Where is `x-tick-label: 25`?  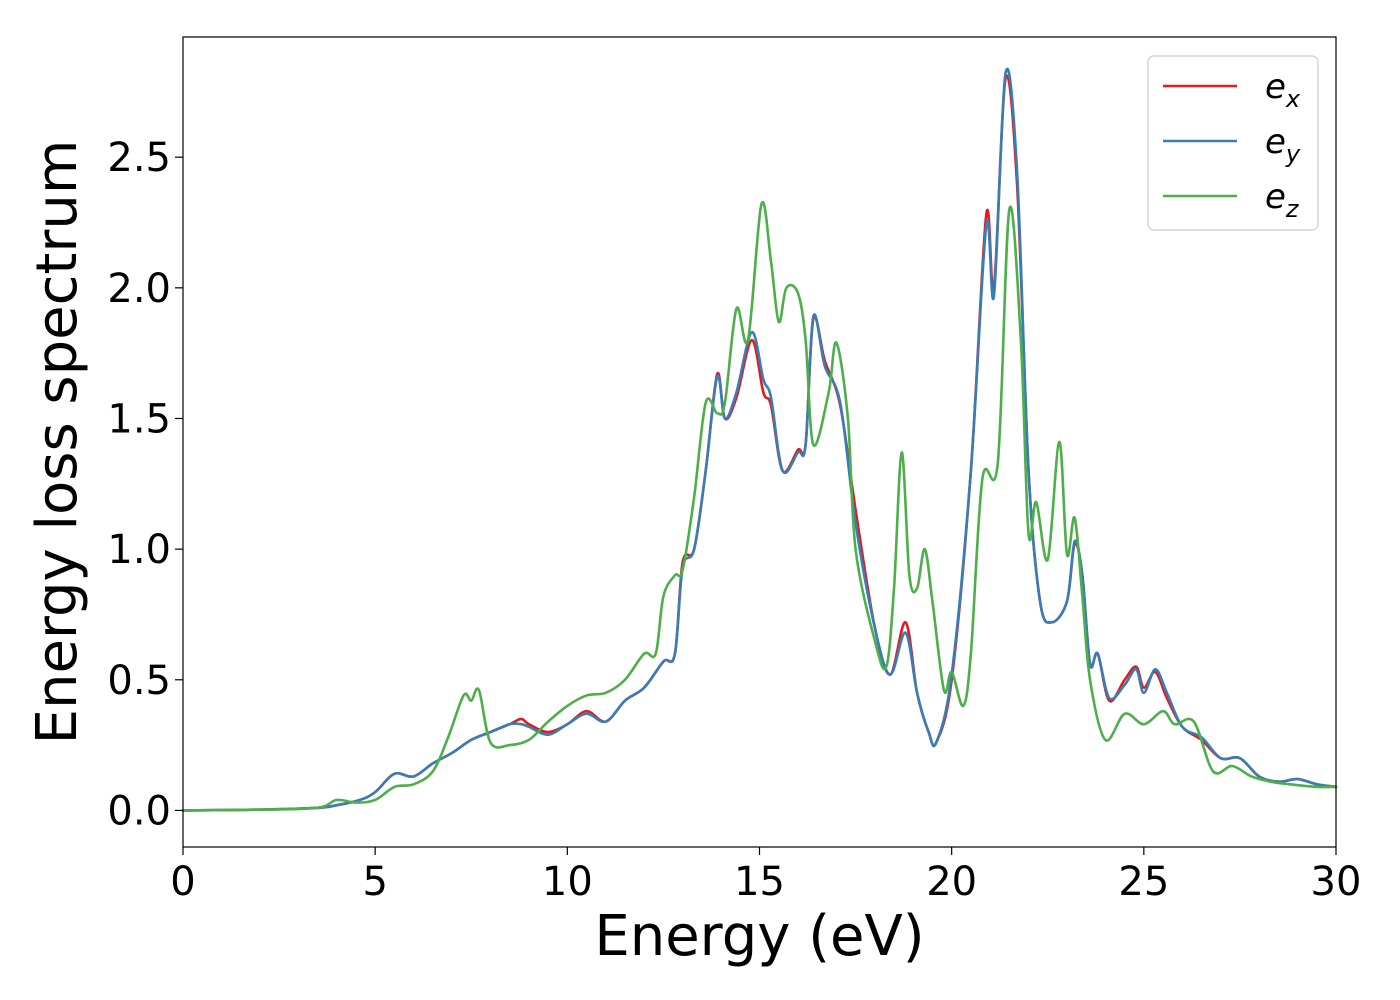 x-tick-label: 25 is located at coordinates (1143, 882).